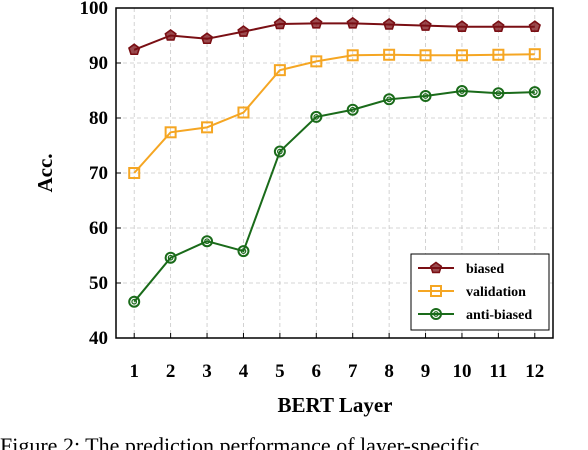 The height and width of the screenshot is (450, 588). Describe the element at coordinates (244, 371) in the screenshot. I see `x-tick-label-4: 4` at that location.